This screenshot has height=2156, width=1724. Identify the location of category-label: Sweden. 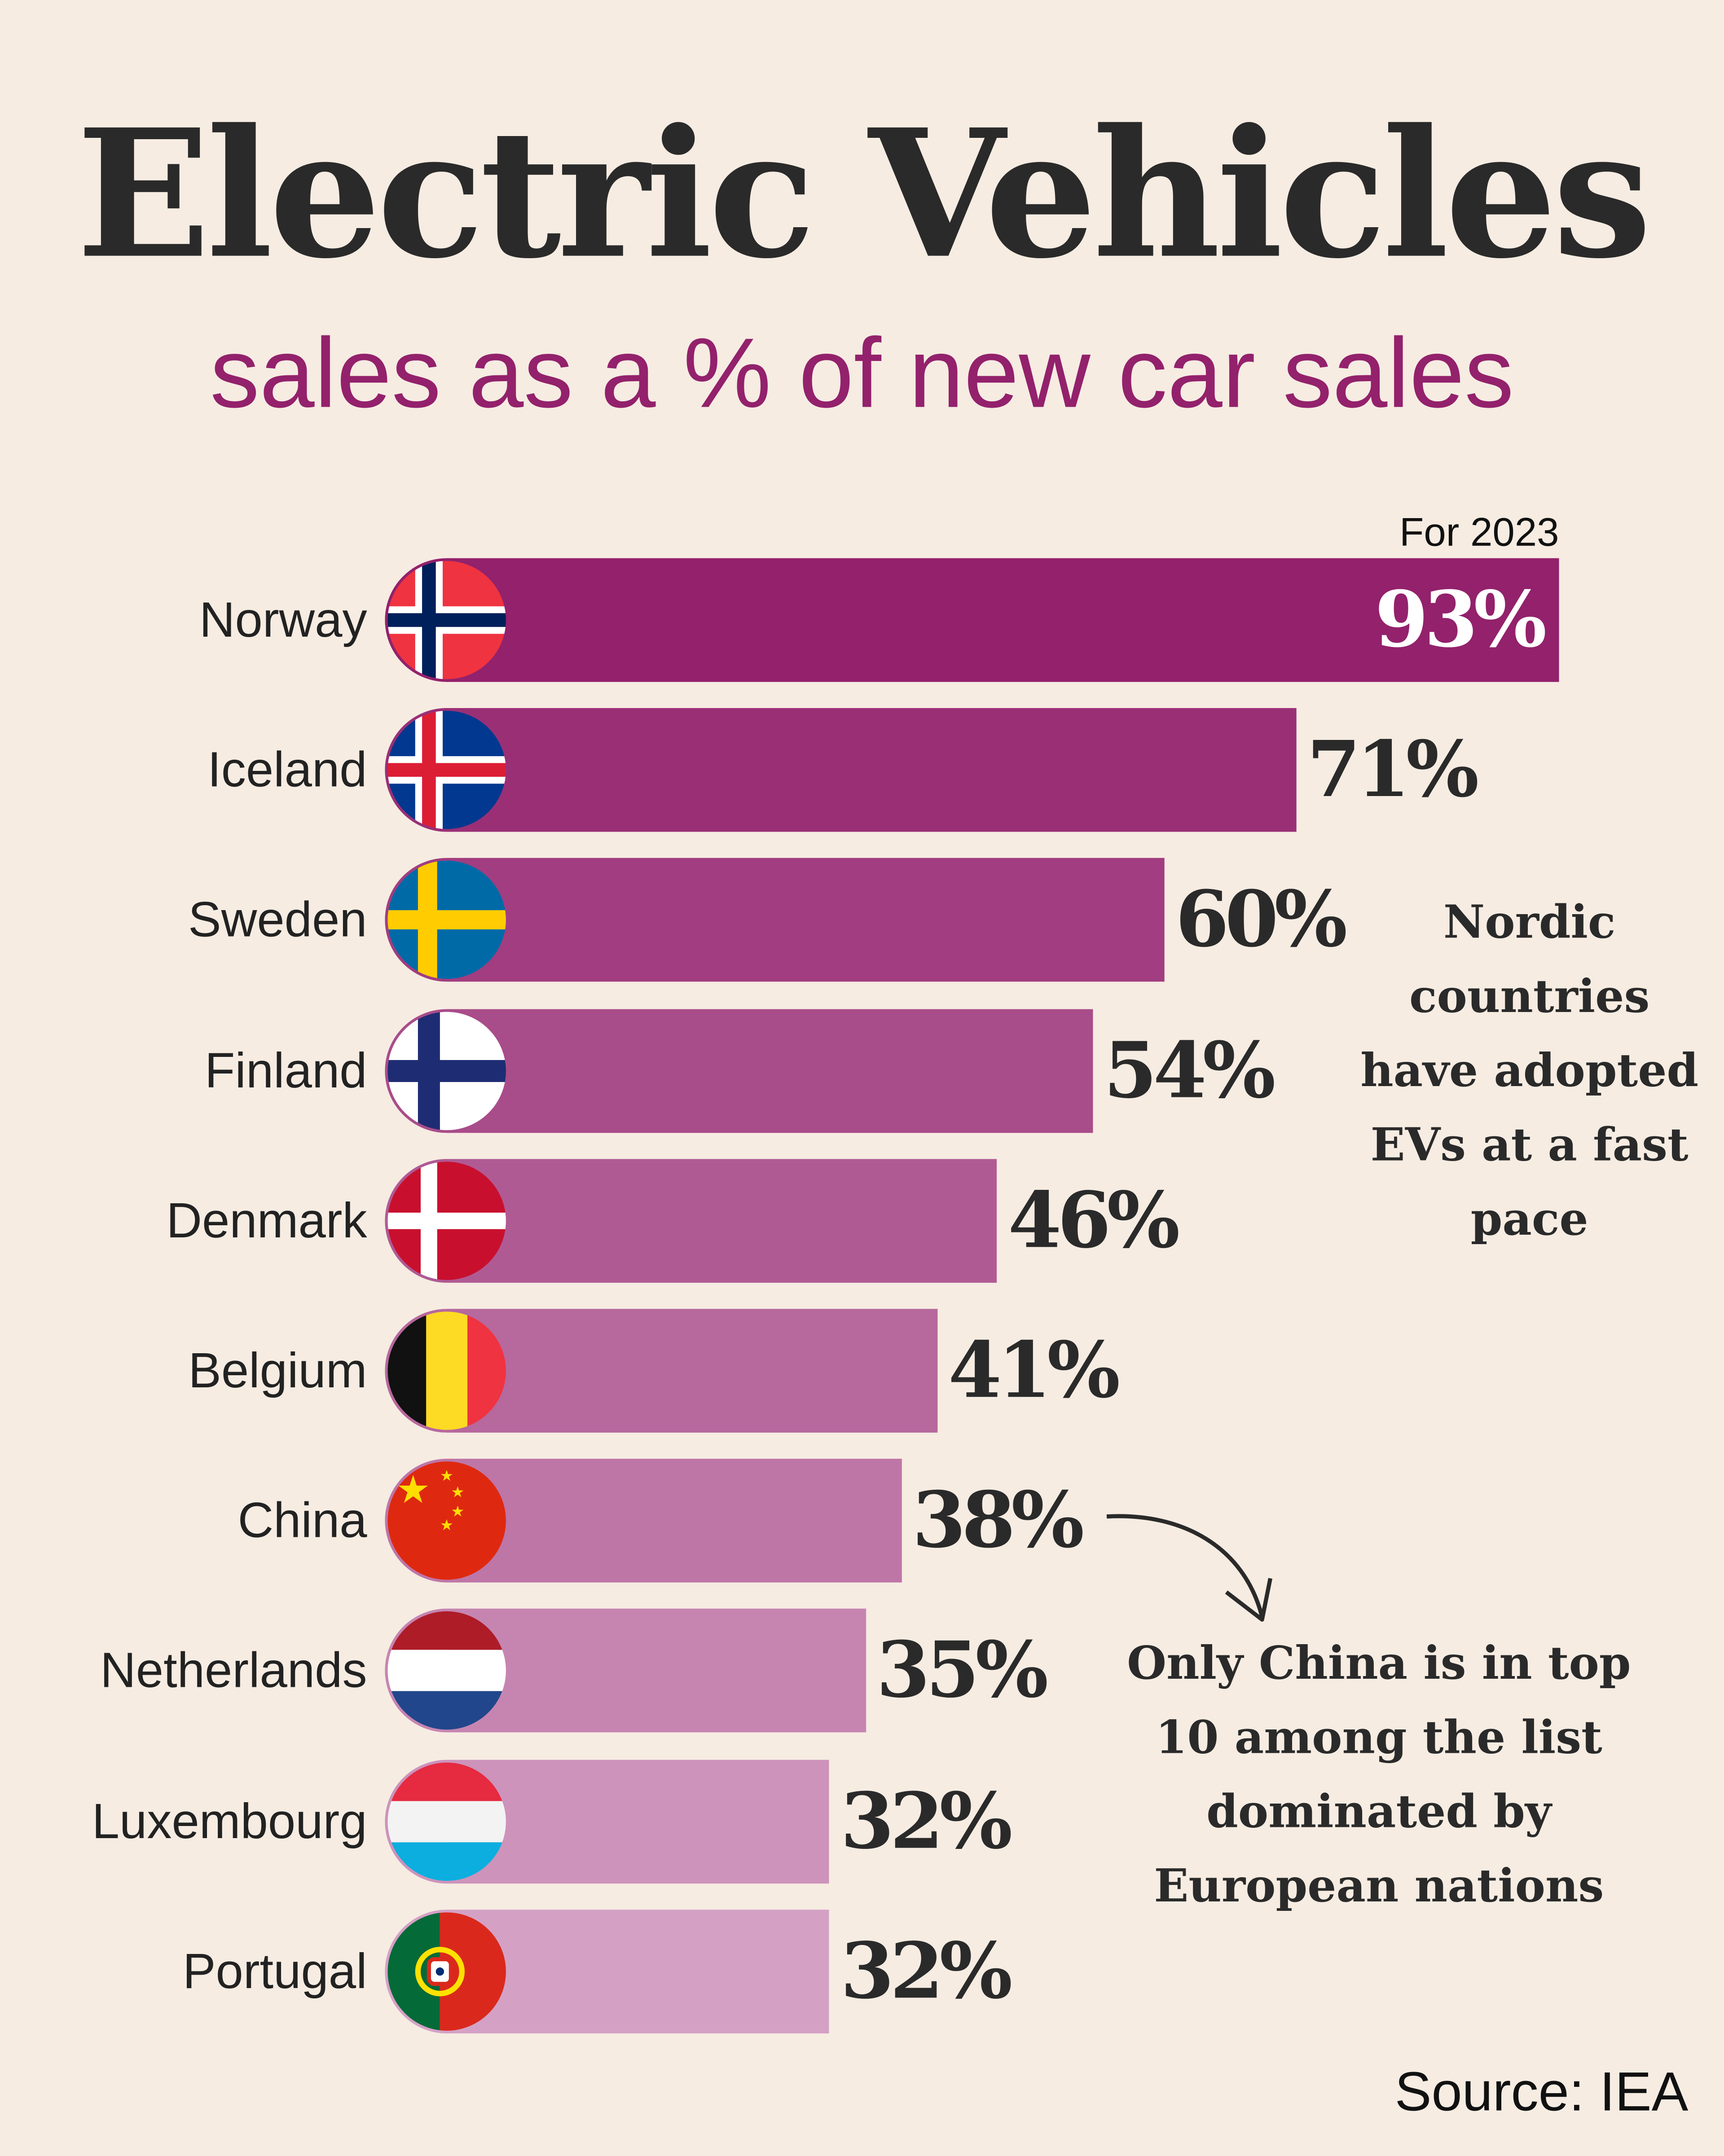
(277, 919).